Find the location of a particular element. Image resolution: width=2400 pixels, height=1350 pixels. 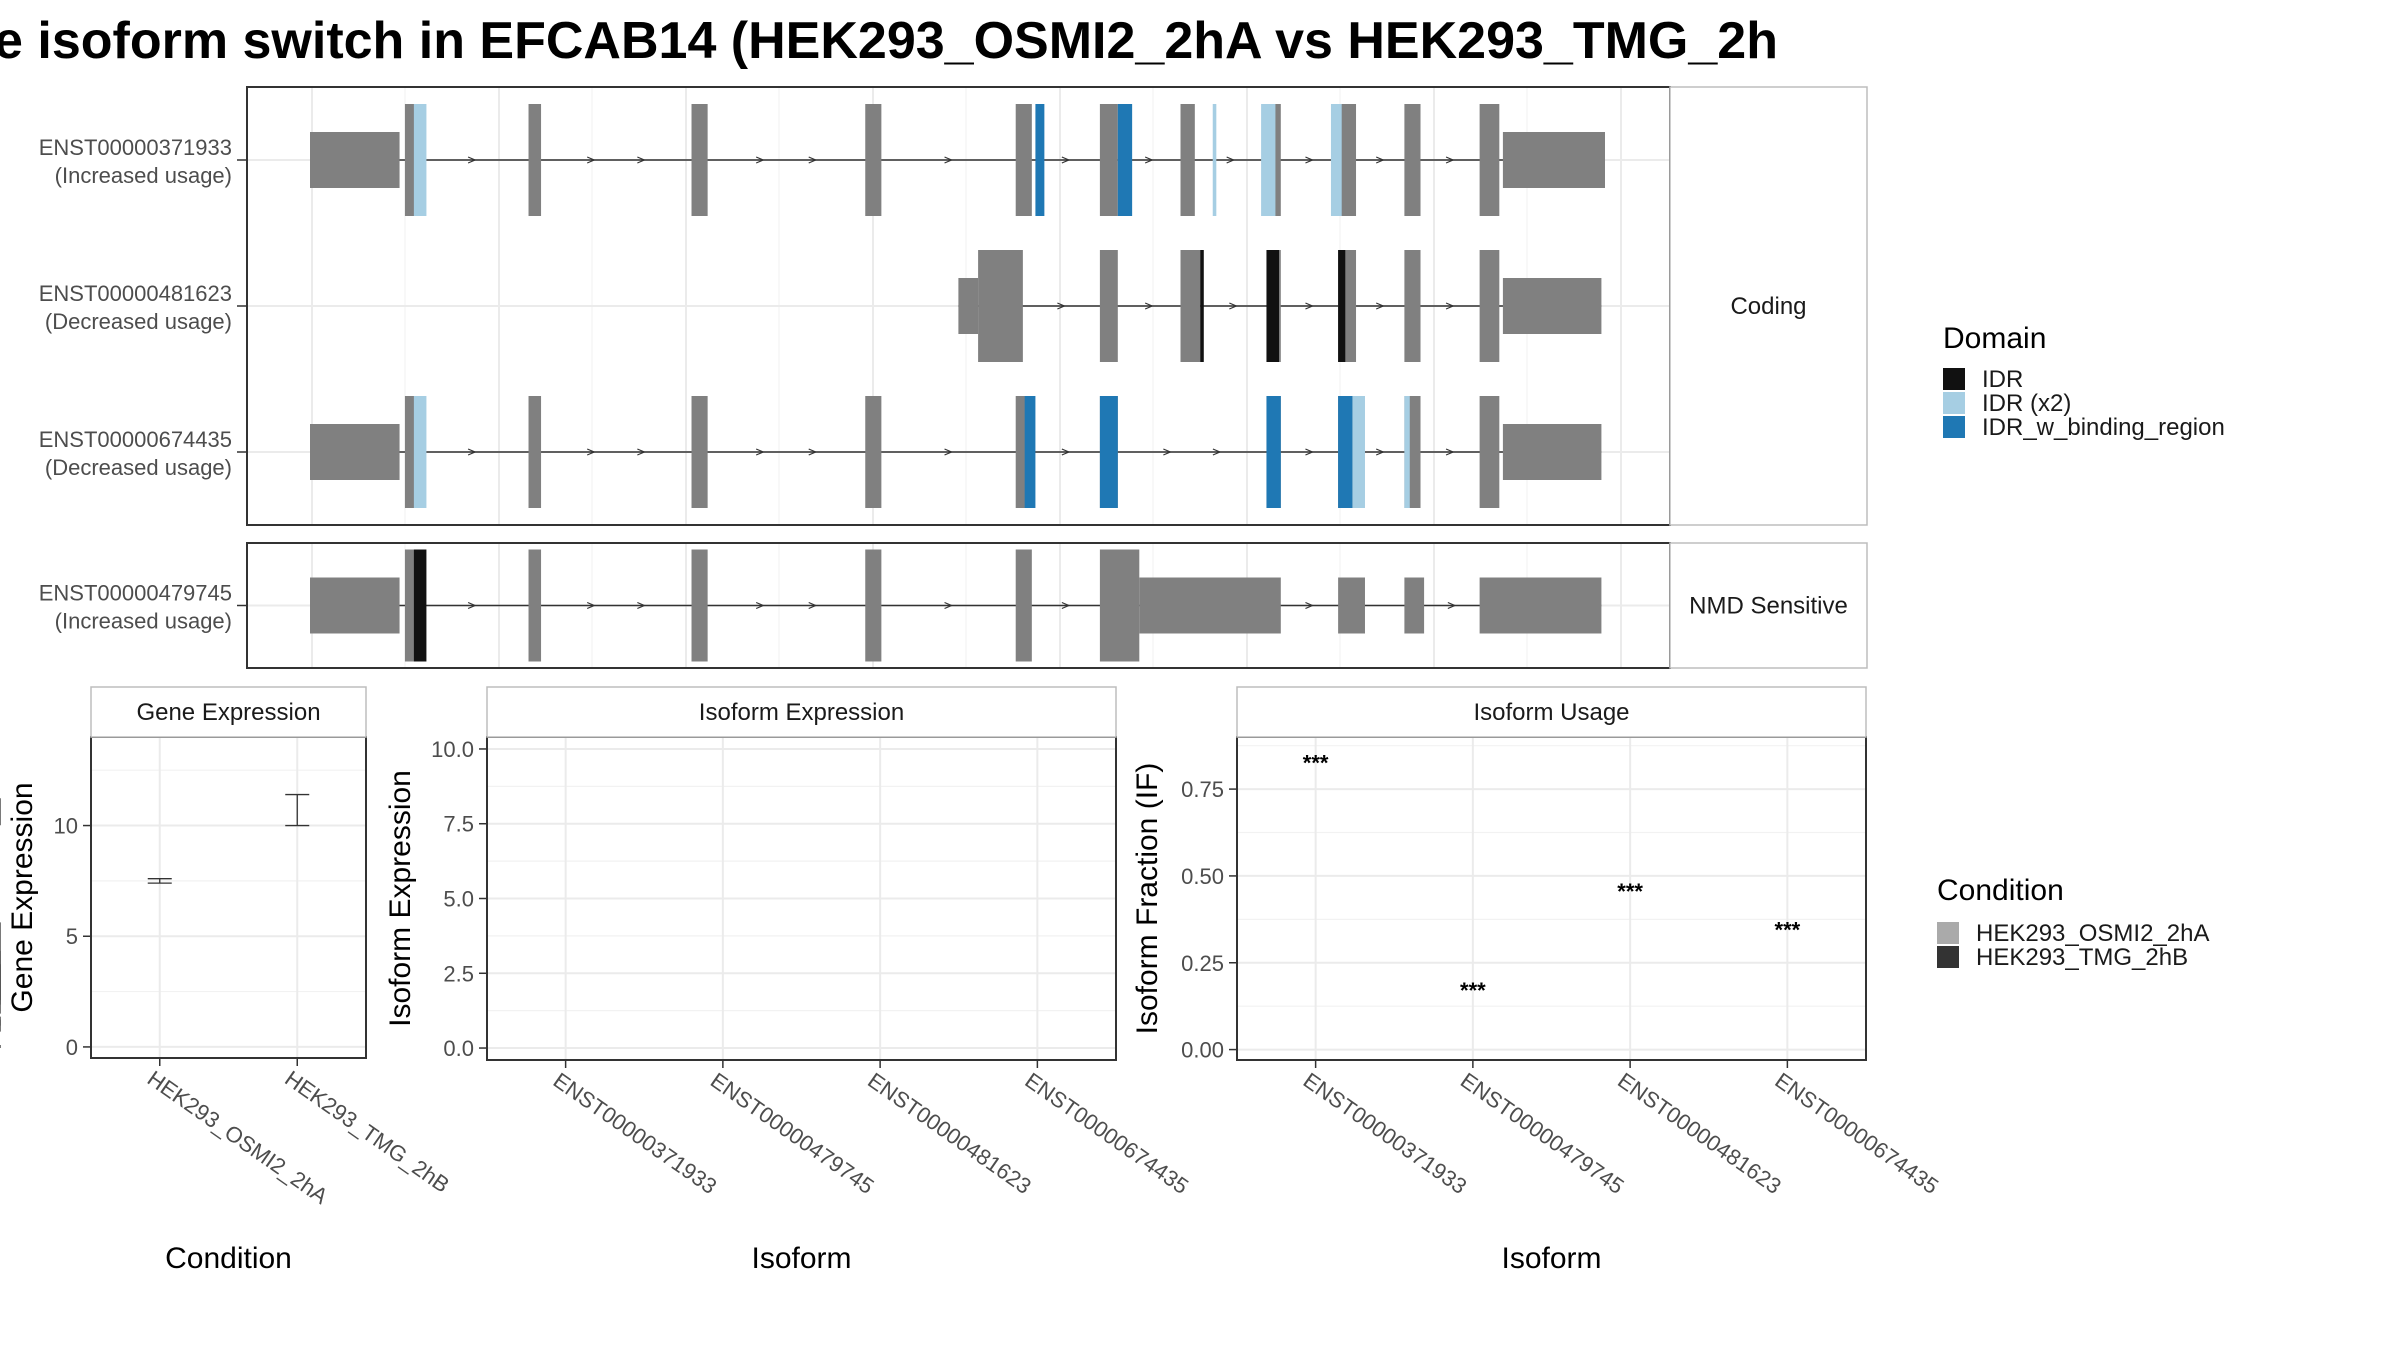

x-axis-title: Isoform is located at coordinates (801, 1258).